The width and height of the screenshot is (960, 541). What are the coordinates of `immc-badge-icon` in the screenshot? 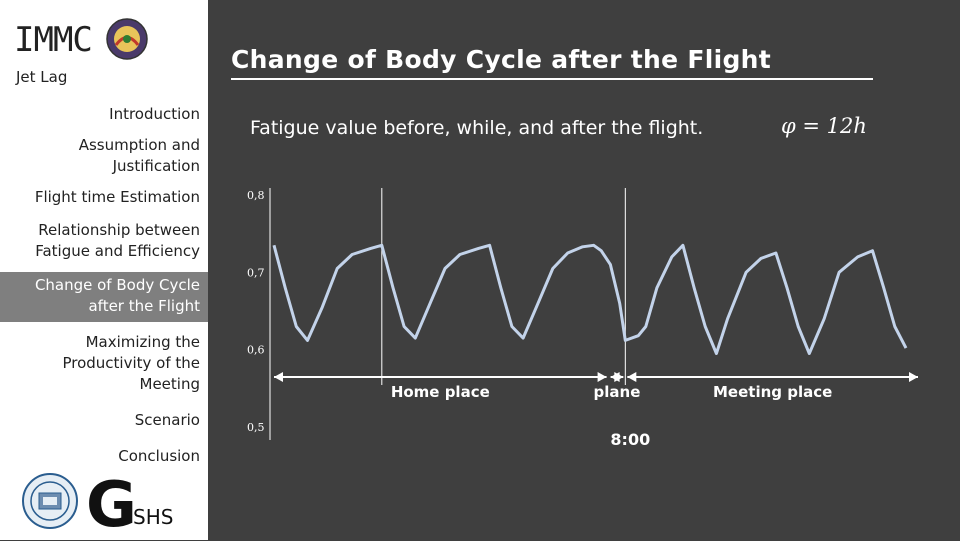 It's located at (127, 39).